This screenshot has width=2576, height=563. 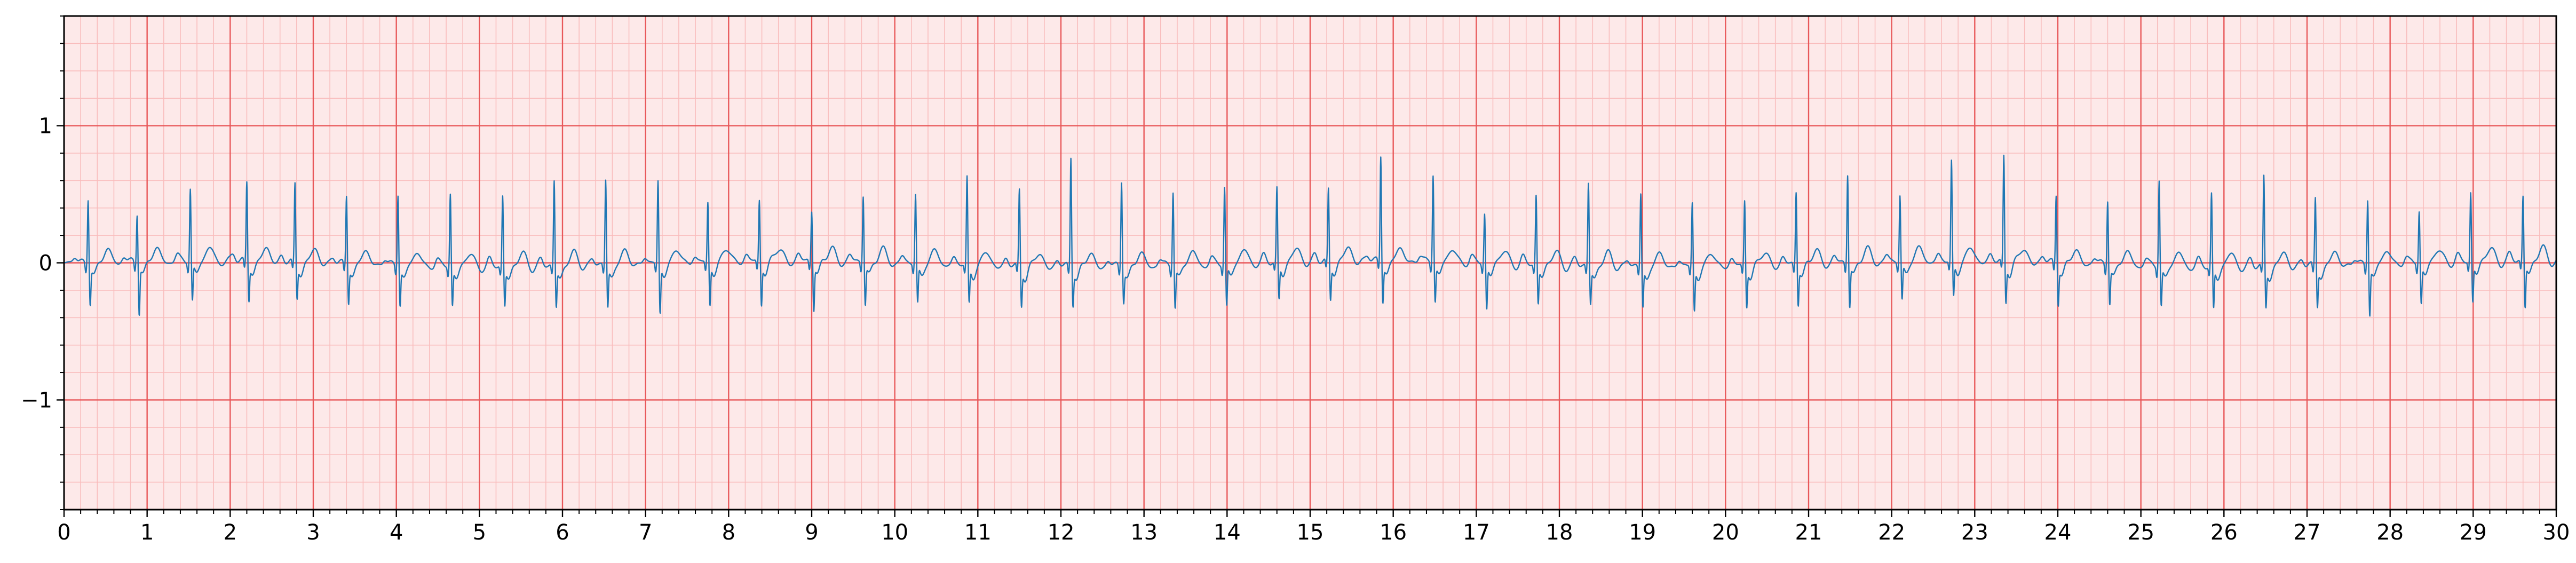 What do you see at coordinates (1559, 532) in the screenshot?
I see `x-tick-label: 18` at bounding box center [1559, 532].